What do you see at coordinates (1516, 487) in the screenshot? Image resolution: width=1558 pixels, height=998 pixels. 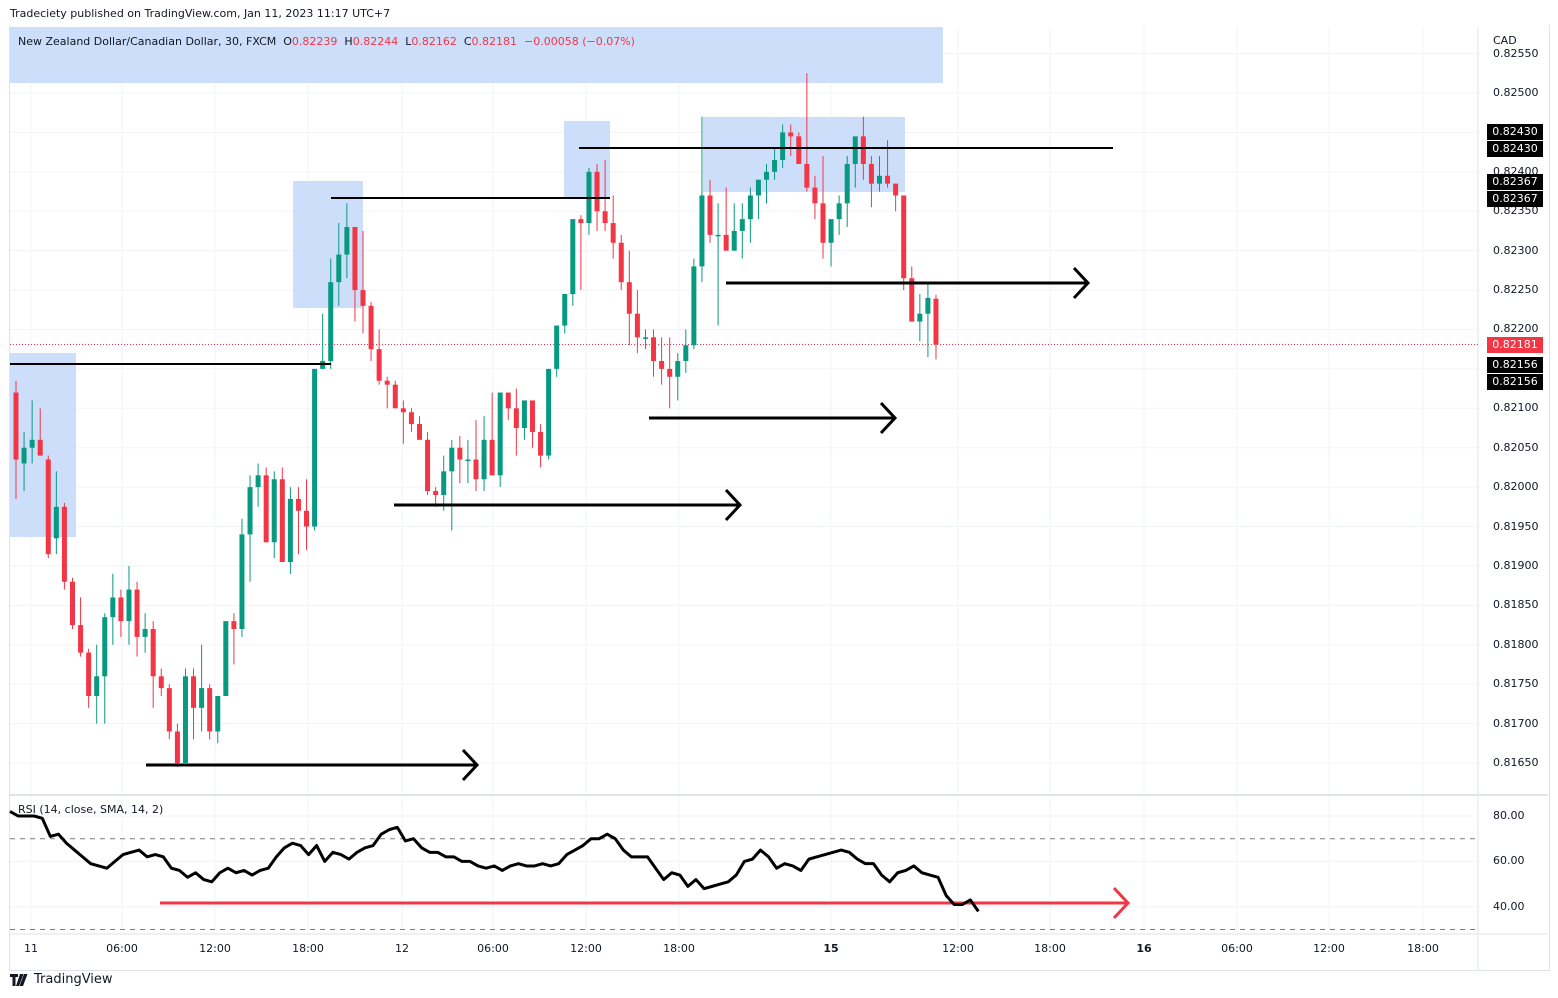 I see `price-axis-label: 0.82000` at bounding box center [1516, 487].